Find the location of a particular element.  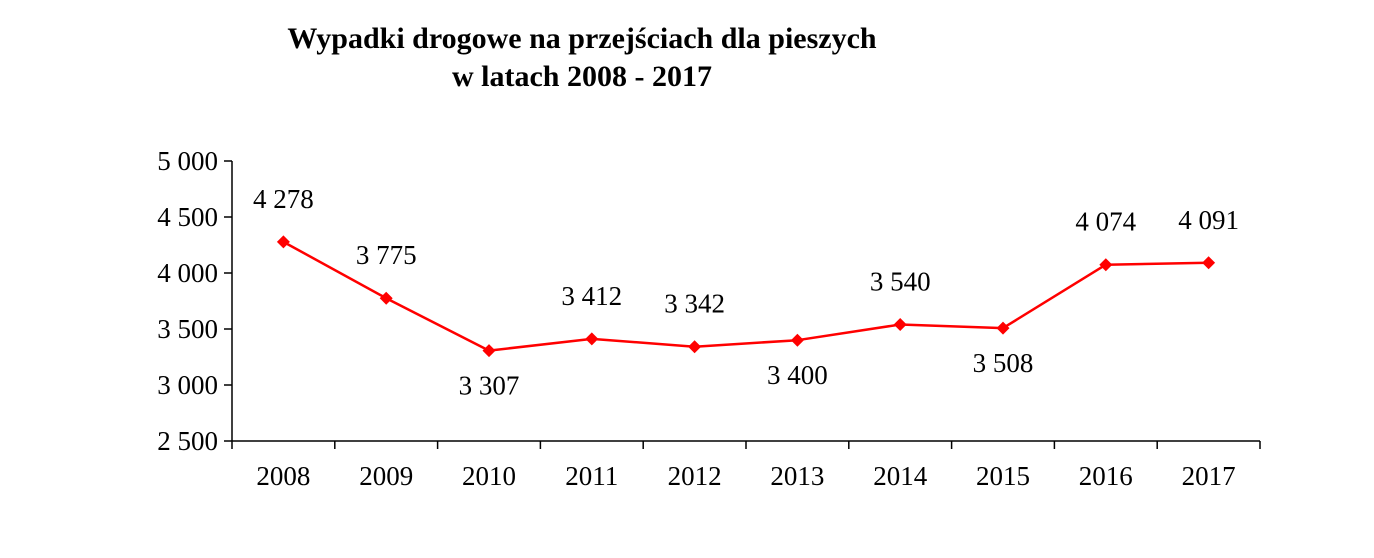

x-tick-label: 2016 is located at coordinates (1106, 476).